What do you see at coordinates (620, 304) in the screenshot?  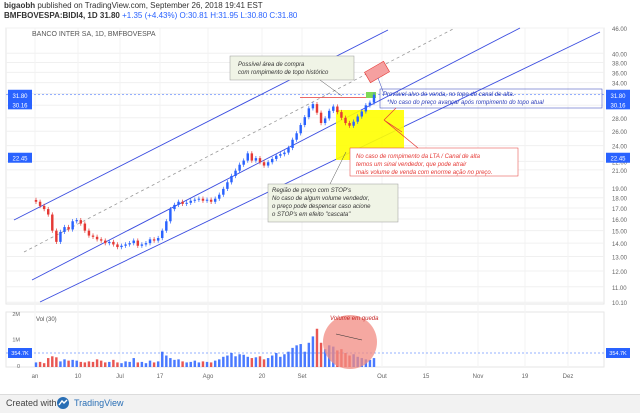 I see `y-tick-label: 10.10` at bounding box center [620, 304].